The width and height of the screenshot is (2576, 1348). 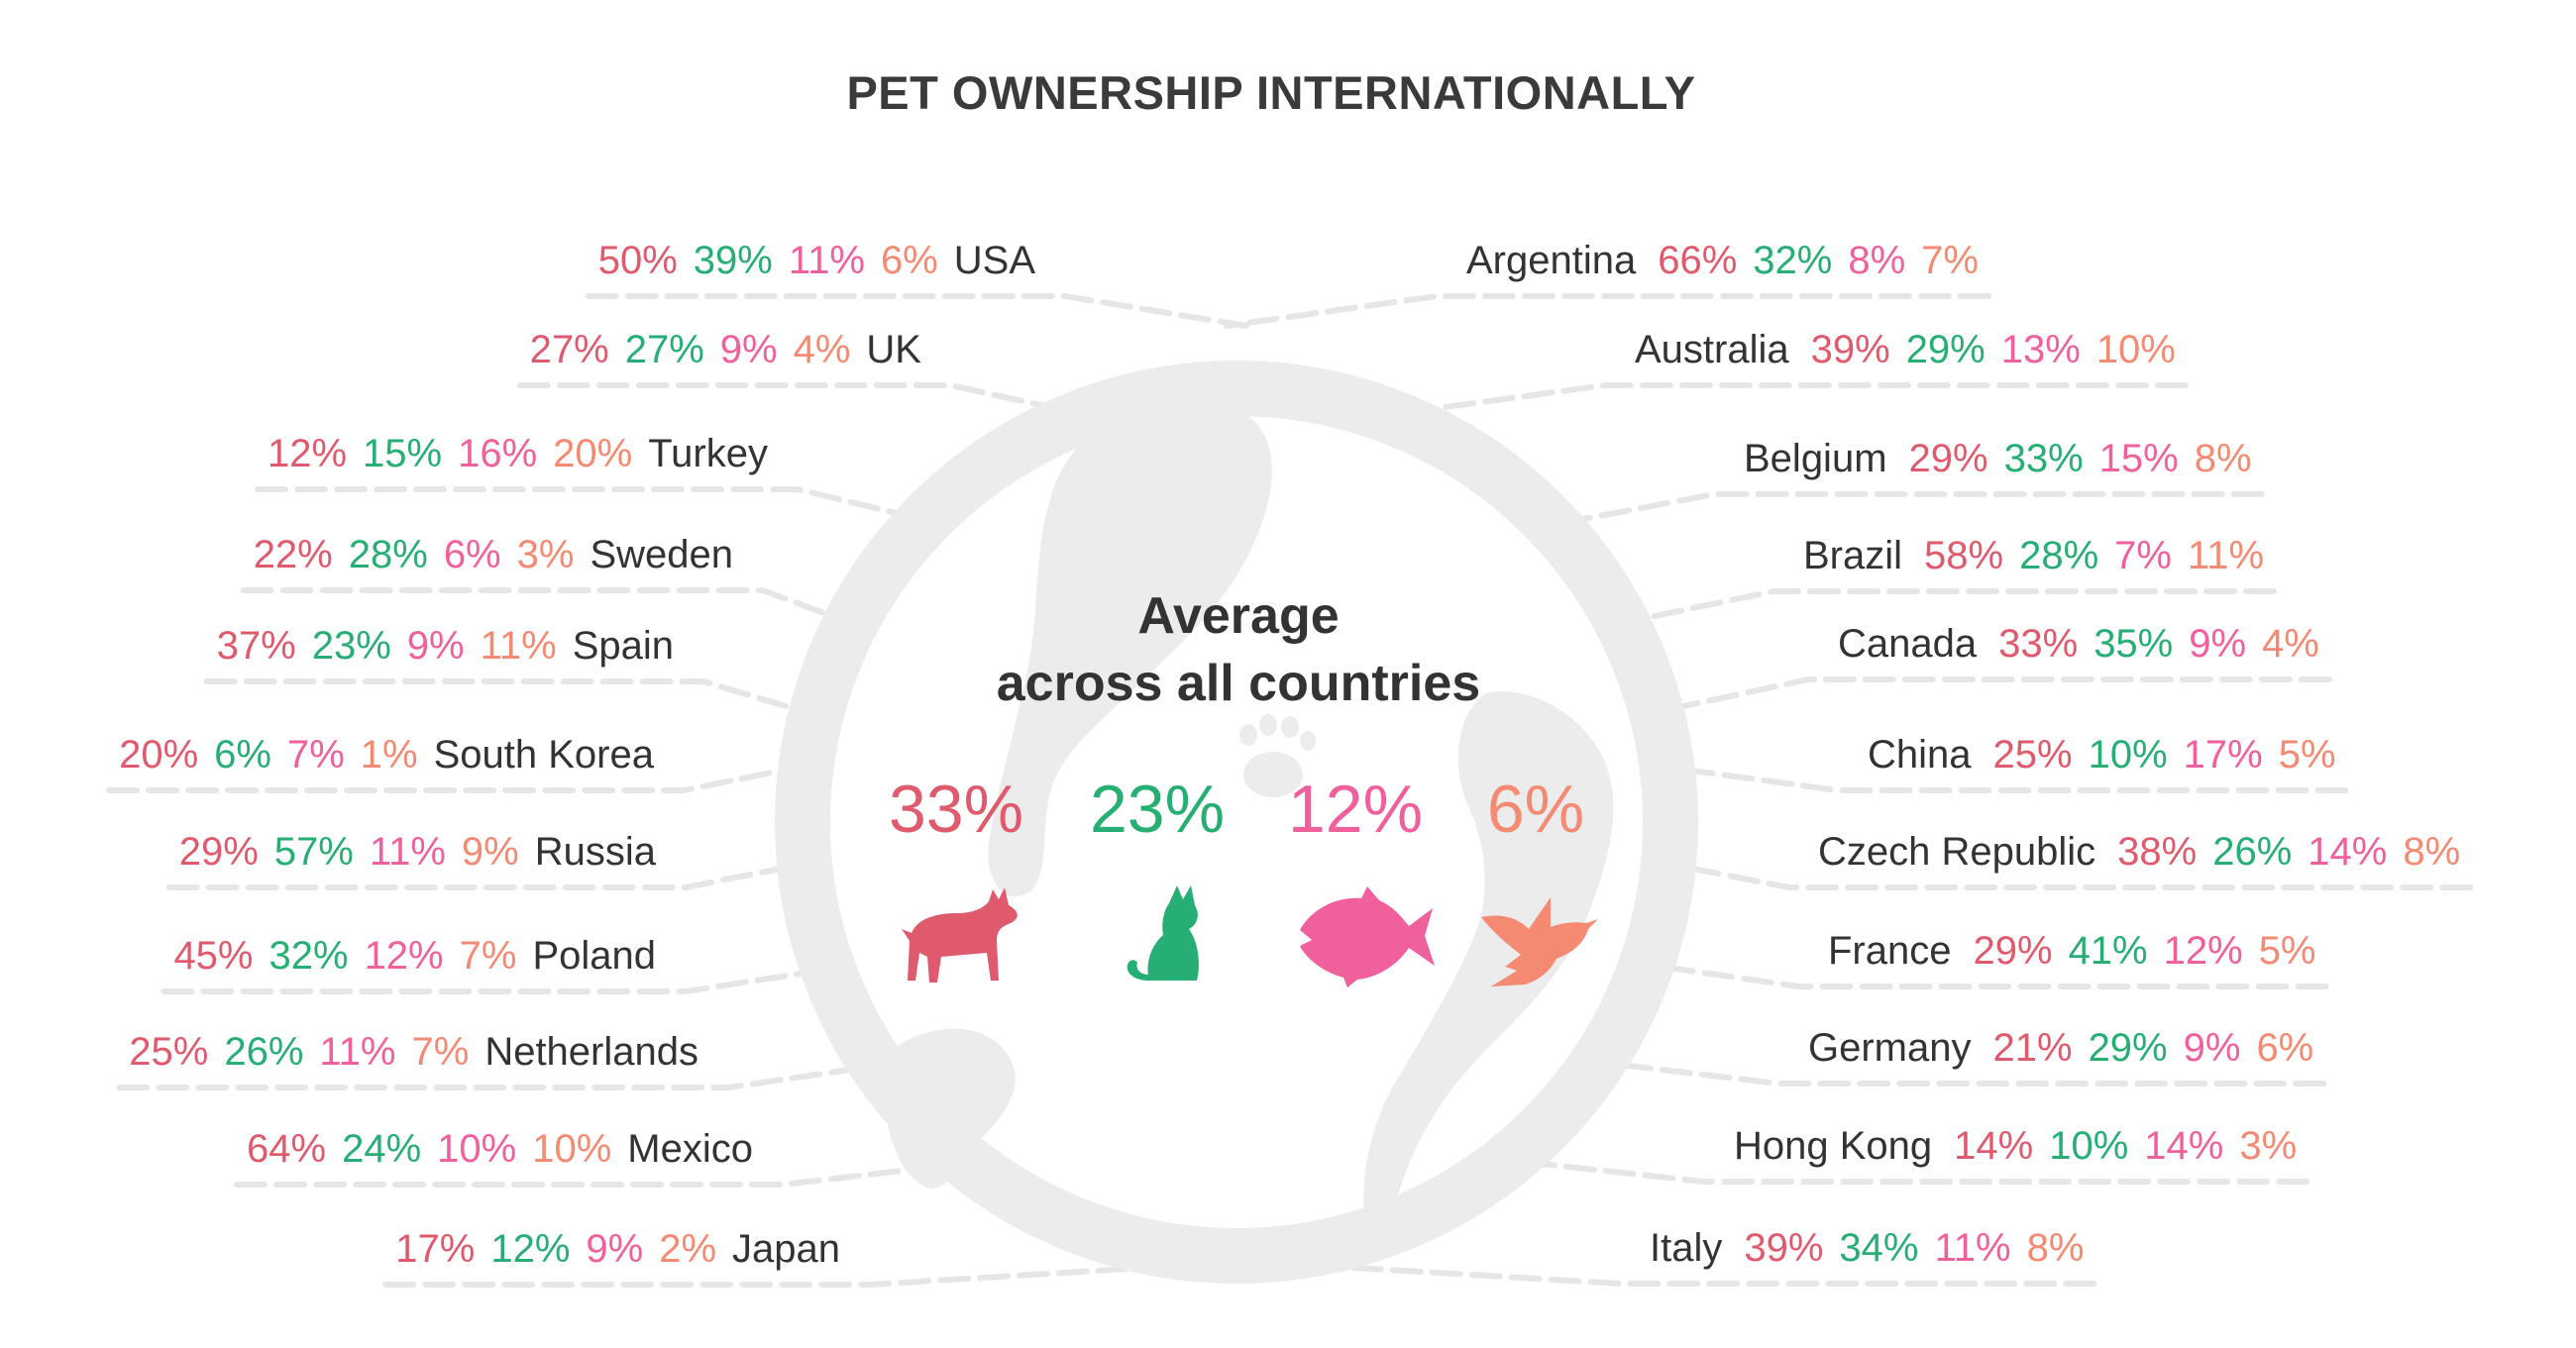 What do you see at coordinates (733, 260) in the screenshot?
I see `cat-value: 39%` at bounding box center [733, 260].